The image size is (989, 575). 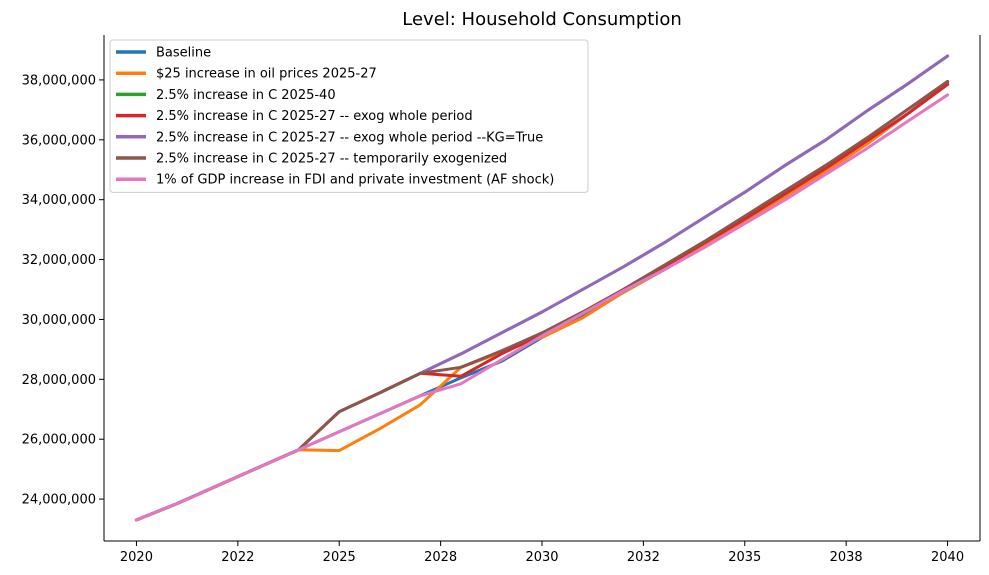 What do you see at coordinates (744, 557) in the screenshot?
I see `x-tick-label: 2035` at bounding box center [744, 557].